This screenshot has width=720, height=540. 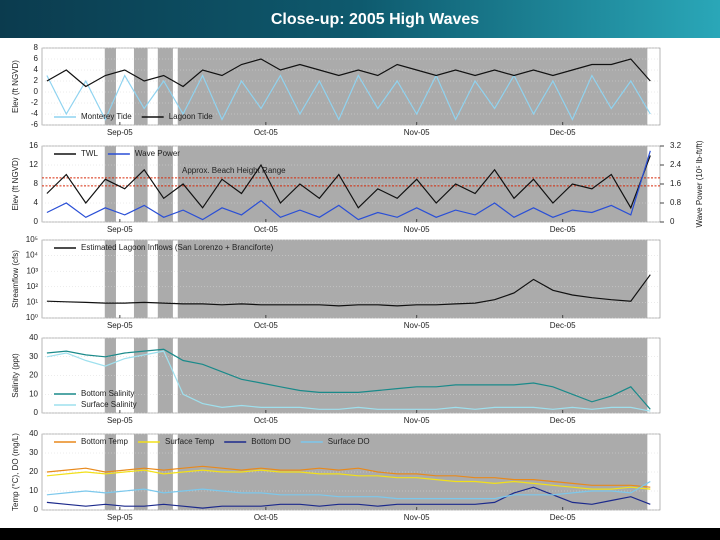 I want to click on y-tick-label: 10⁵, so click(x=32, y=239).